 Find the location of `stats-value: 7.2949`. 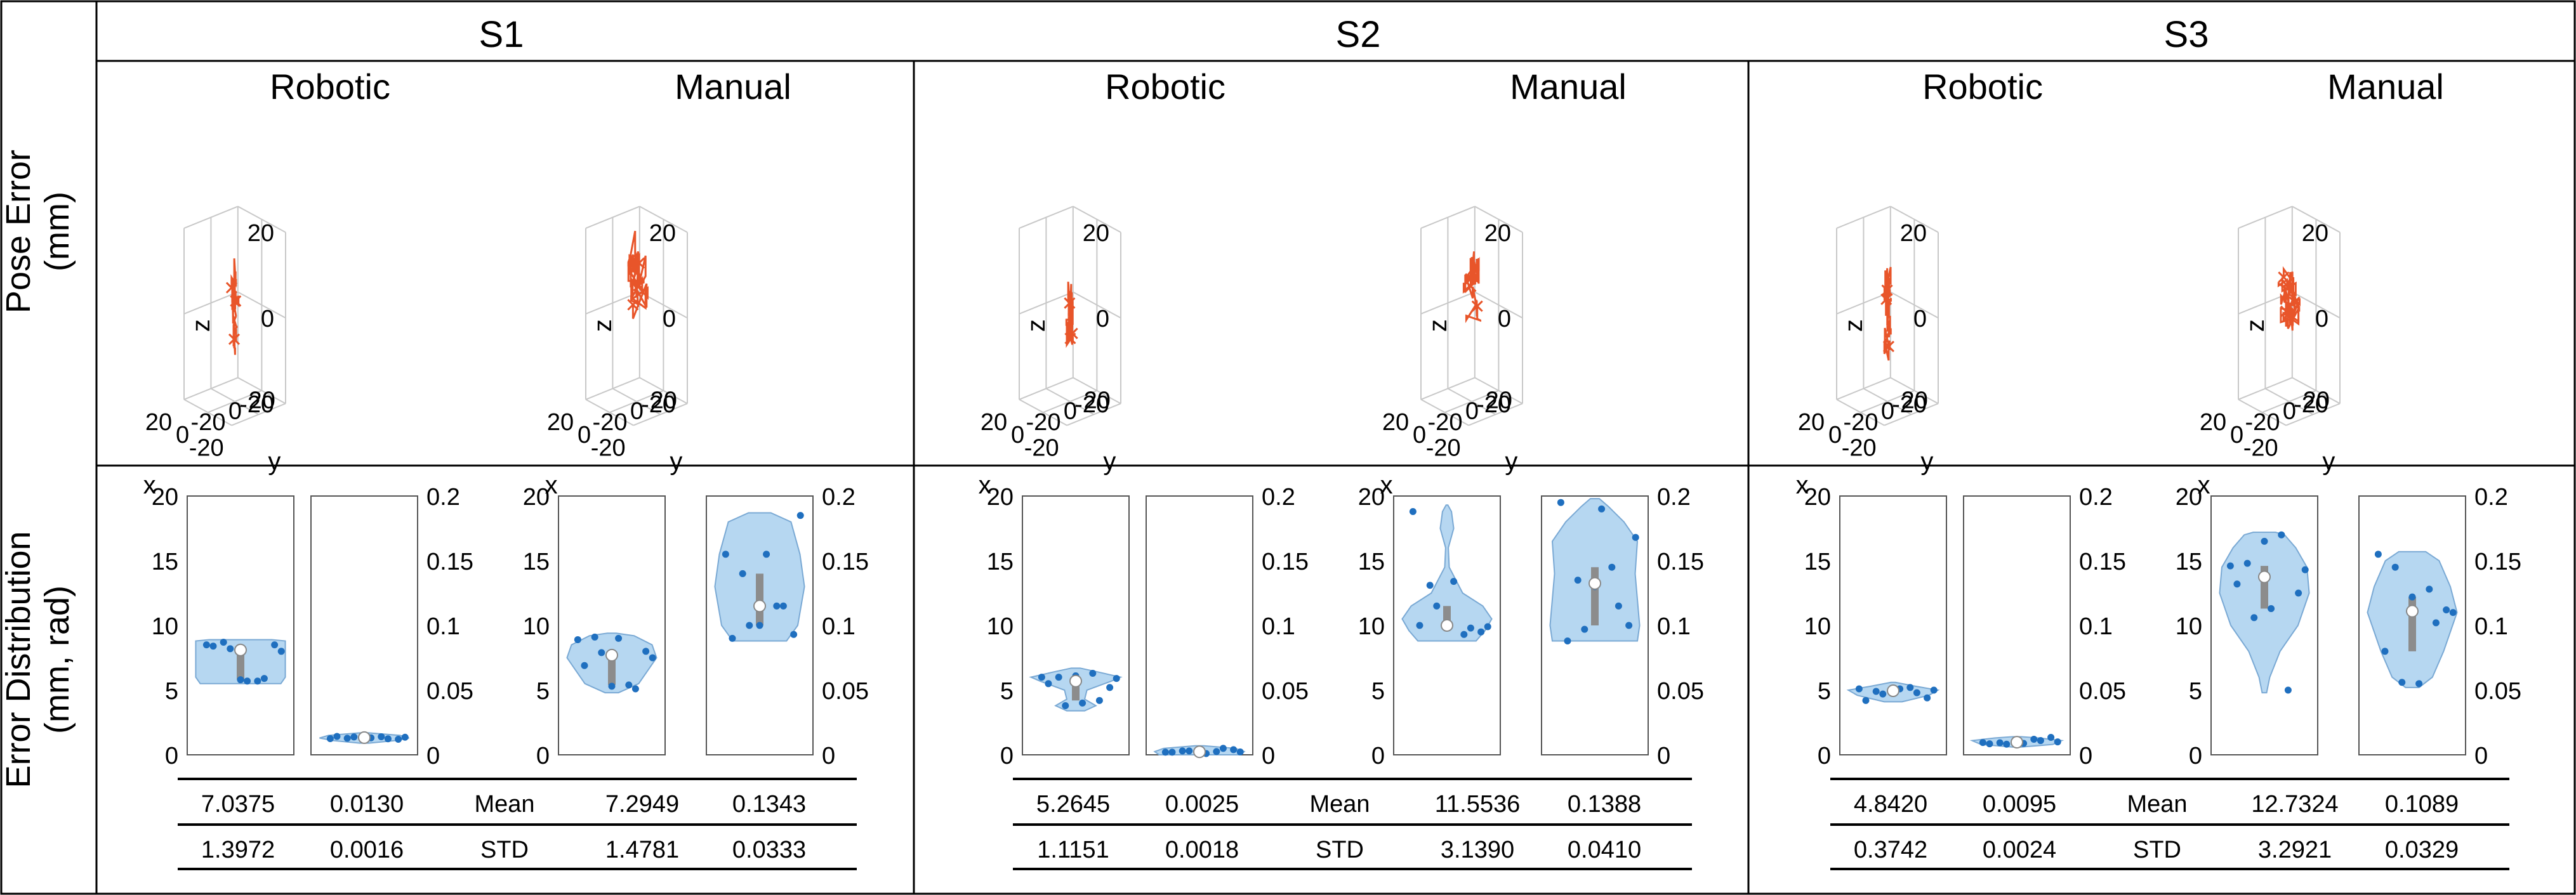

stats-value: 7.2949 is located at coordinates (642, 804).